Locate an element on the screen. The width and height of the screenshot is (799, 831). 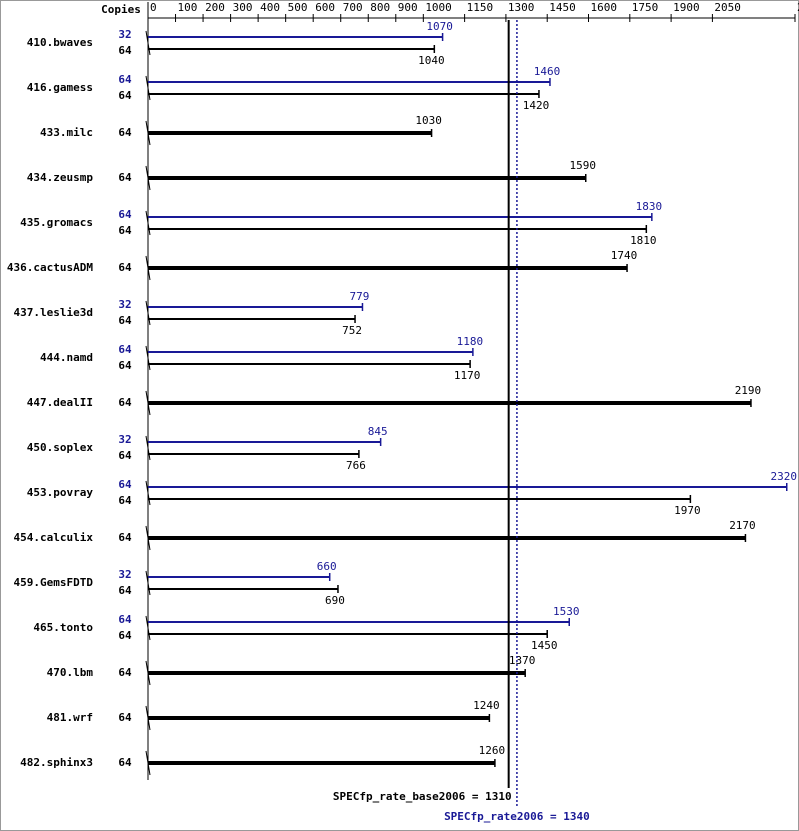
value-label: 660 is located at coordinates (327, 566).